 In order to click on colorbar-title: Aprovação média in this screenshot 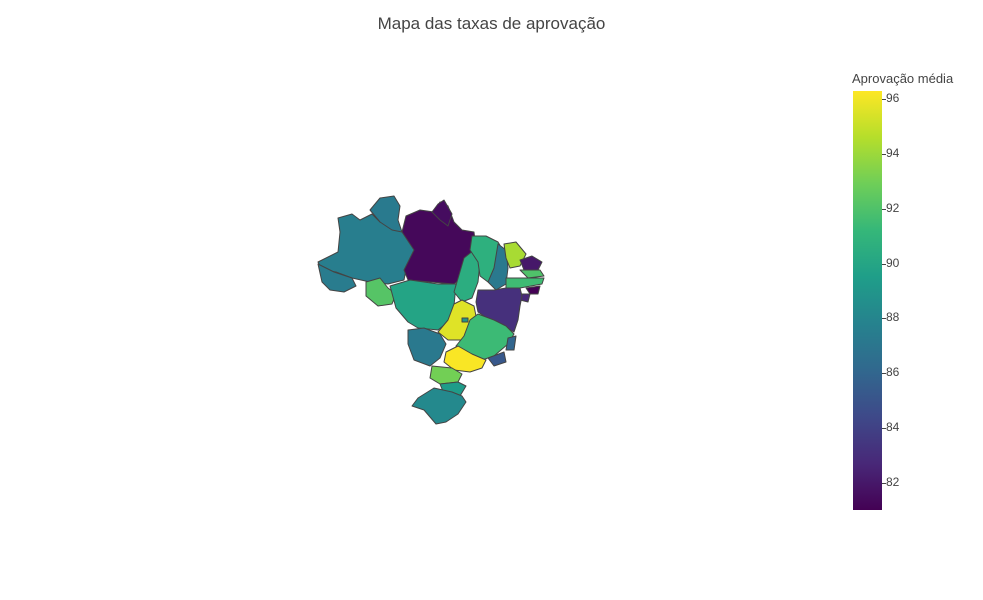, I will do `click(903, 78)`.